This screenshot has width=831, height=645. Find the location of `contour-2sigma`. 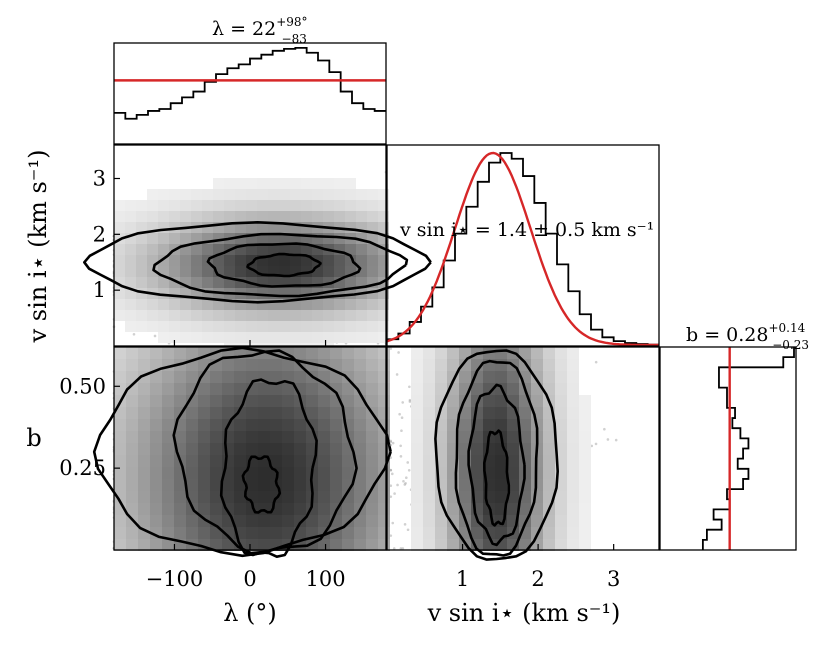

contour-2sigma is located at coordinates (284, 265).